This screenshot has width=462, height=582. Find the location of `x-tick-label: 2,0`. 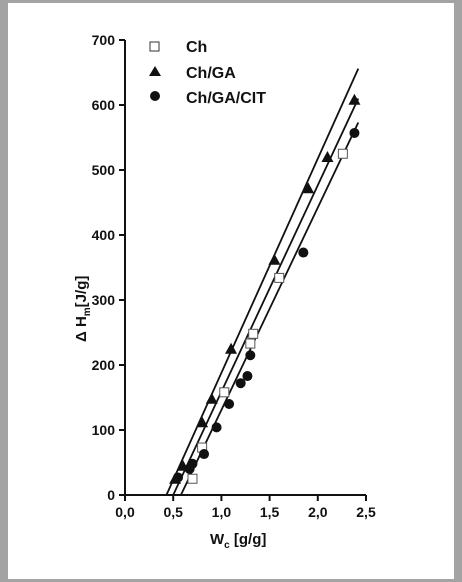

x-tick-label: 2,0 is located at coordinates (318, 512).